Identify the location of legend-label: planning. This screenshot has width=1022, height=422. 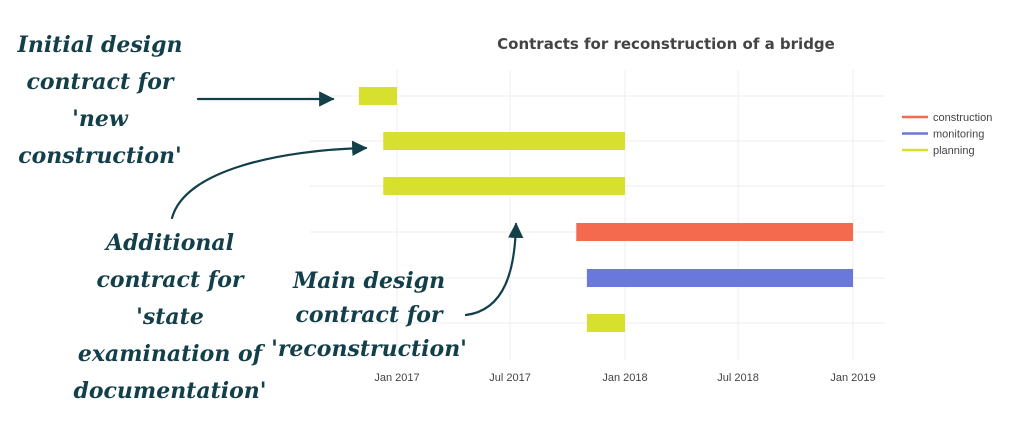
(954, 151).